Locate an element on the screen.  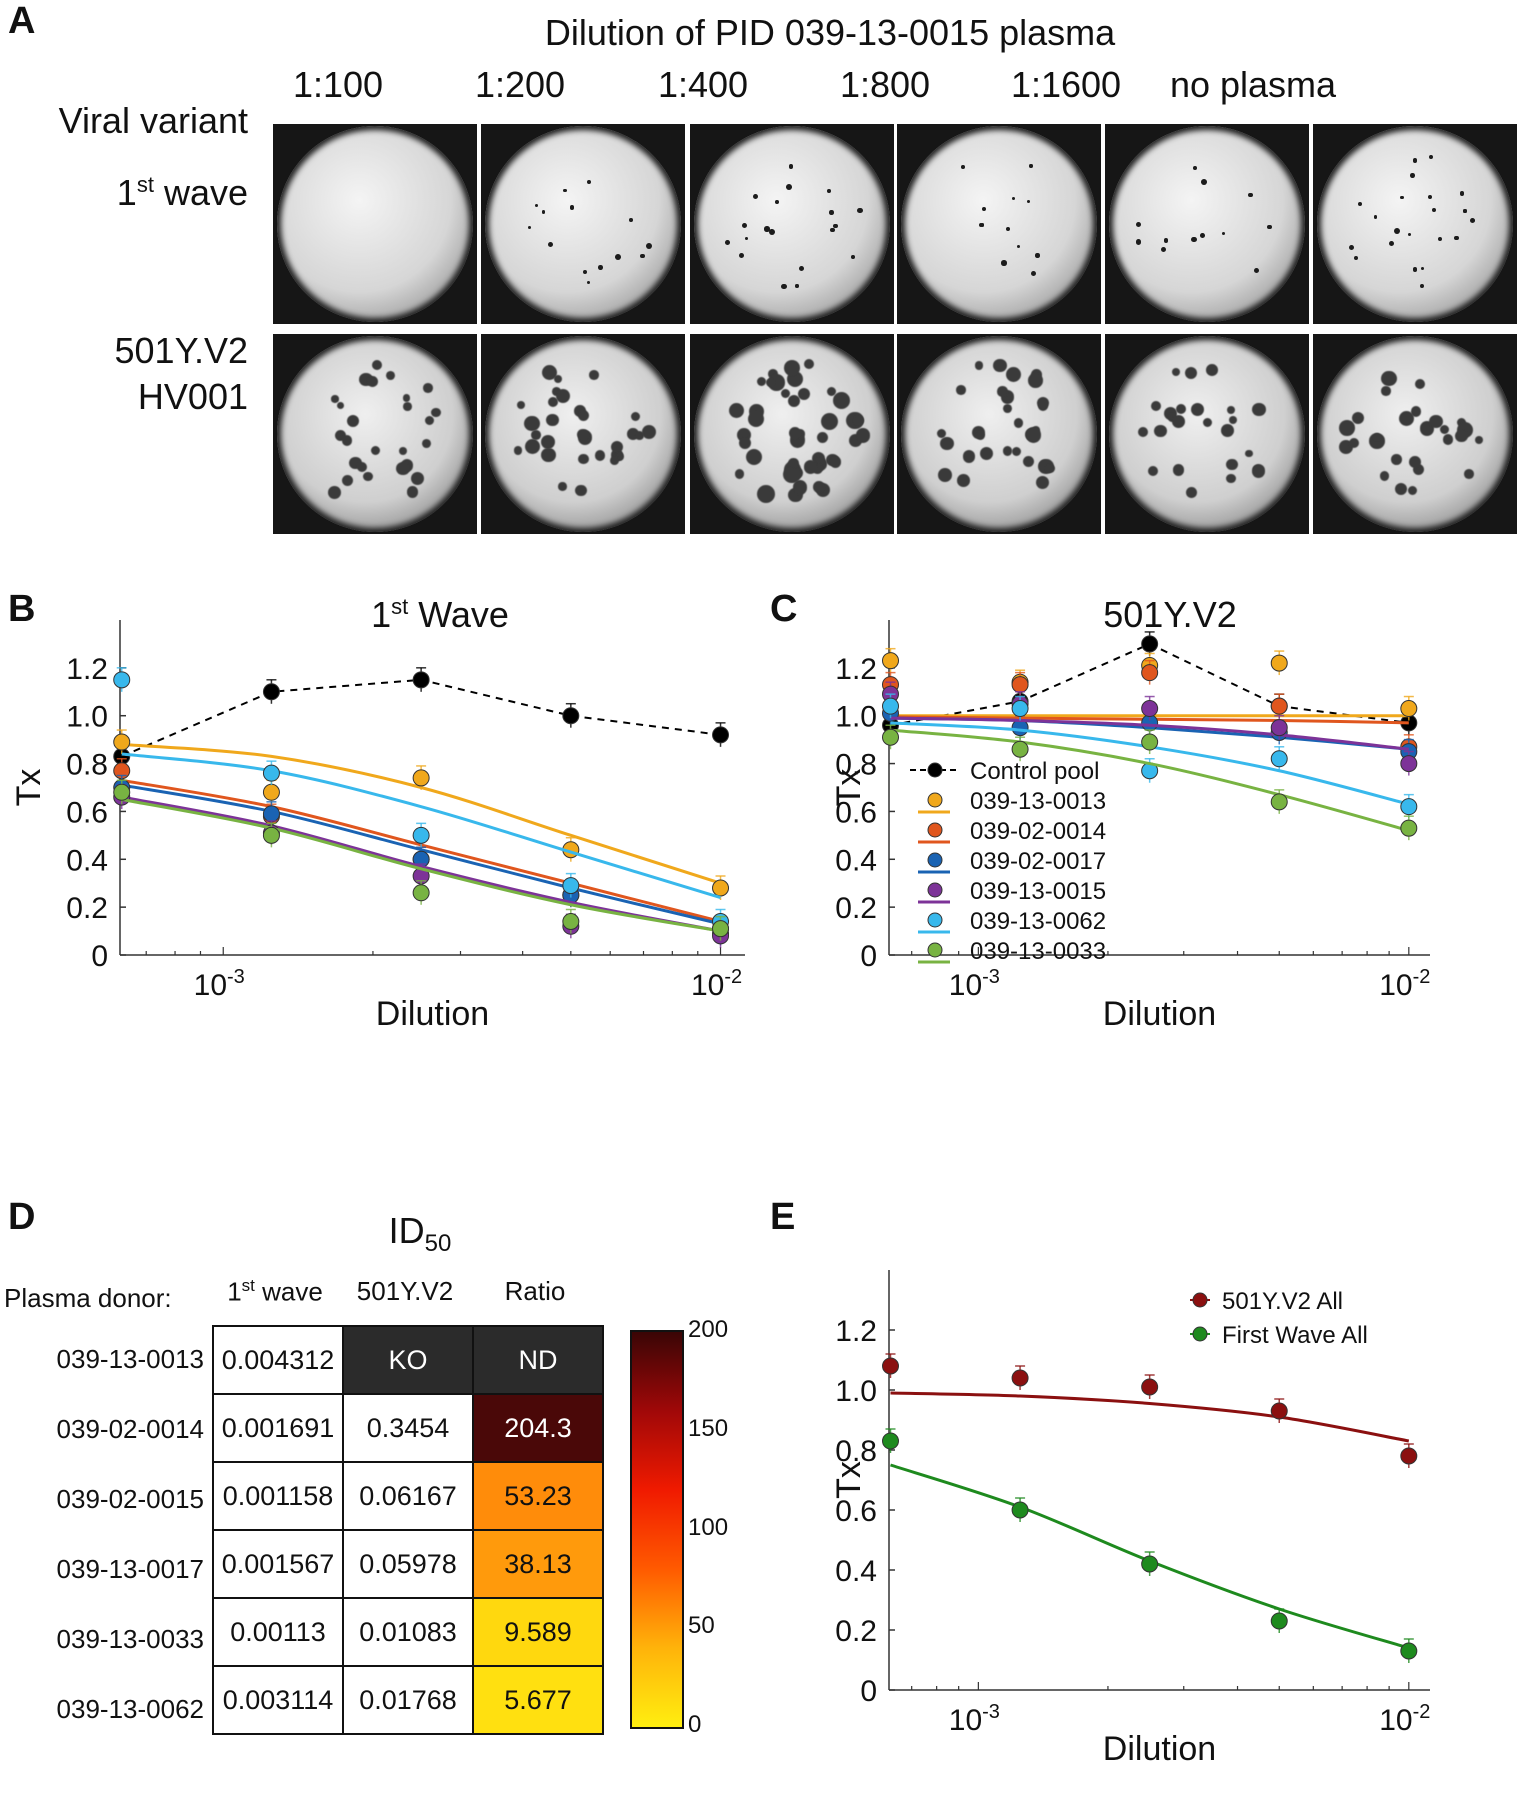
table-row: 0.001158 0.06167 53.23 is located at coordinates (408, 1496).